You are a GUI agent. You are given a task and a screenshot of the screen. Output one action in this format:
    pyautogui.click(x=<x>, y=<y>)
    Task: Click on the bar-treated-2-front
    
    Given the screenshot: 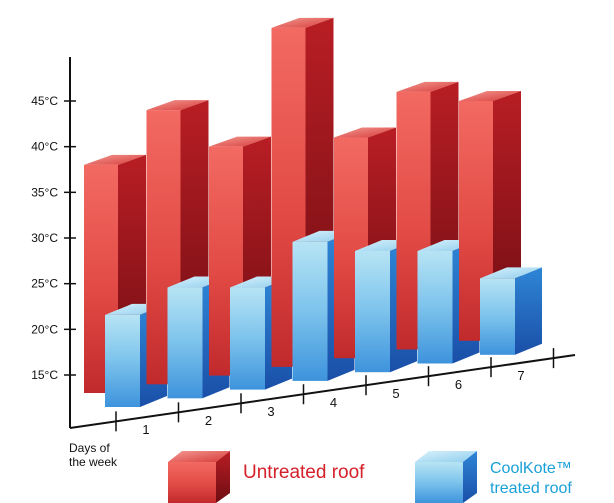 What is the action you would take?
    pyautogui.click(x=185, y=343)
    